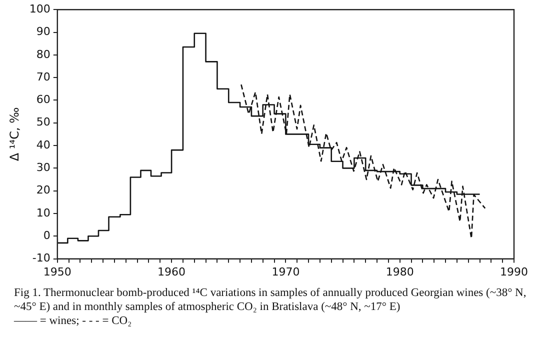 This screenshot has width=540, height=344. What do you see at coordinates (43, 190) in the screenshot?
I see `y-tick-label: 20` at bounding box center [43, 190].